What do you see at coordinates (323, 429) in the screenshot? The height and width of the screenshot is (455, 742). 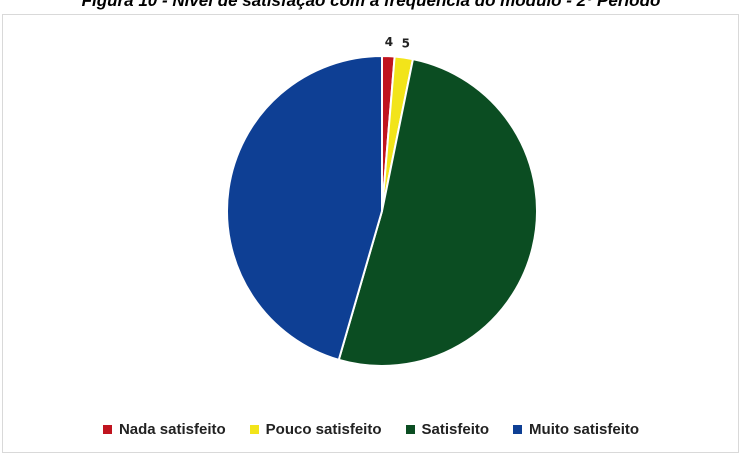 I see `legend-label-pouco-satisfeito: Pouco satisfeito` at bounding box center [323, 429].